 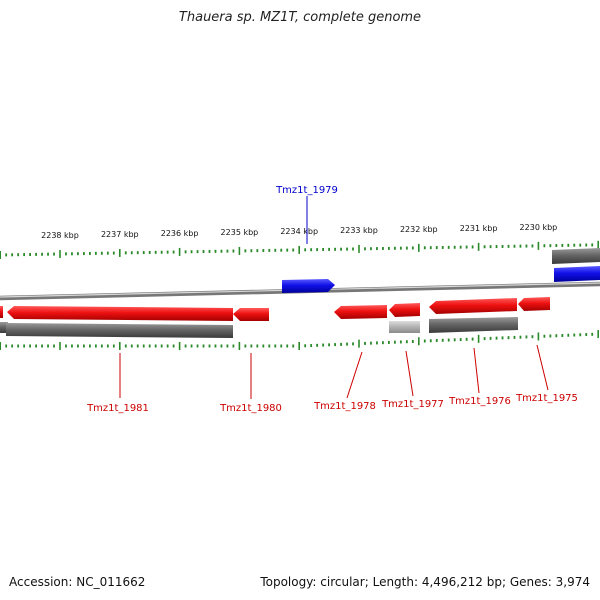 What do you see at coordinates (344, 406) in the screenshot?
I see `gene-label-tmz1t-1978: Tmz1t_1978` at bounding box center [344, 406].